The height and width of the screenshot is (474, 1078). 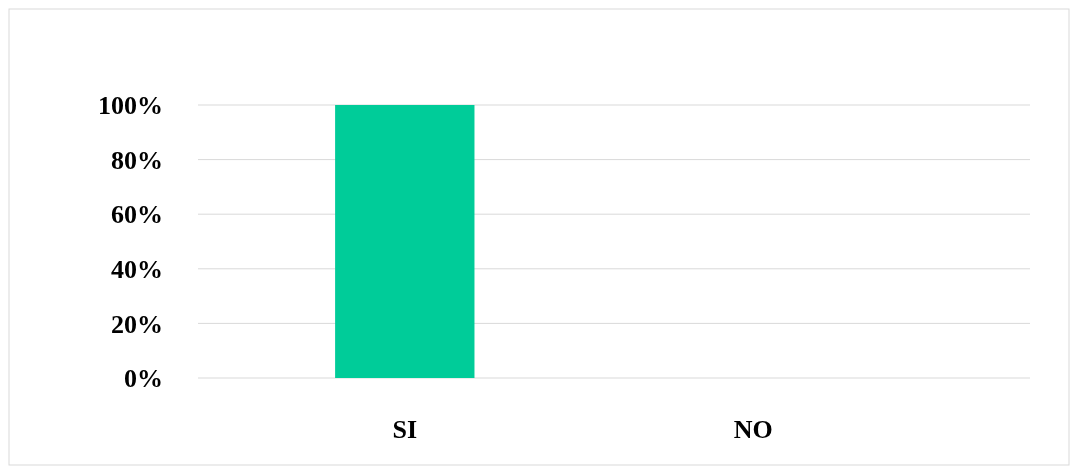 What do you see at coordinates (137, 324) in the screenshot?
I see `y-tick-label: 20%` at bounding box center [137, 324].